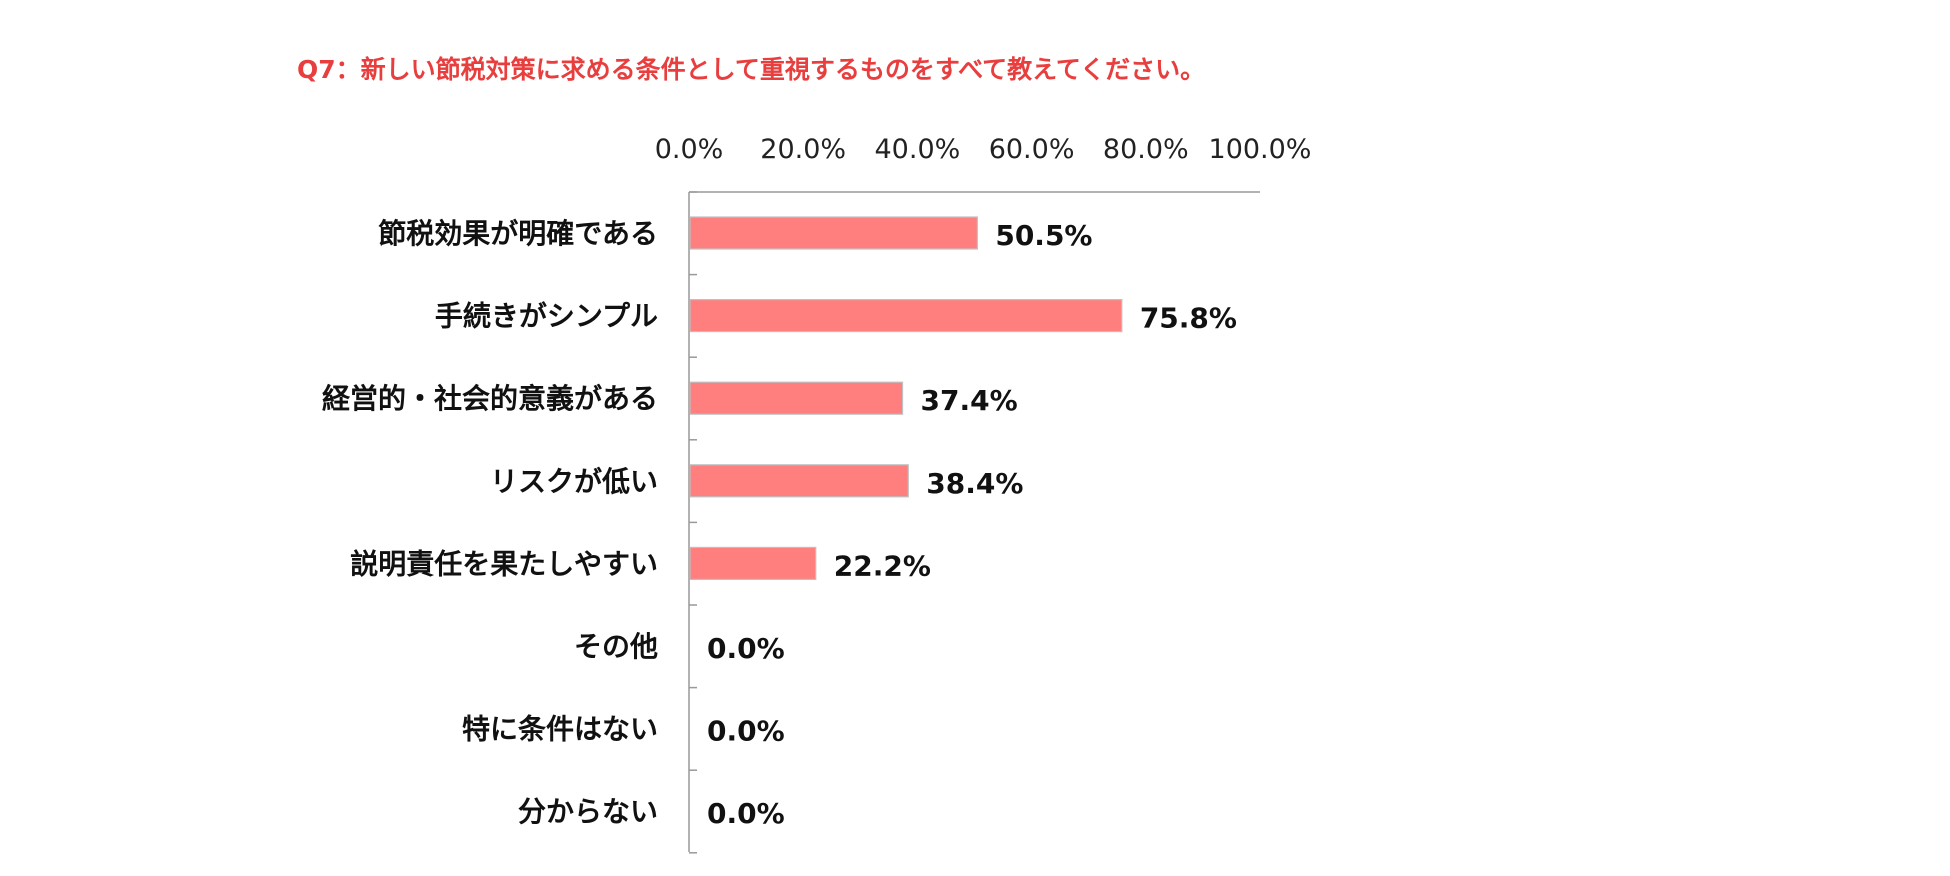 The height and width of the screenshot is (876, 1950). I want to click on category-label: リスクが低い, so click(574, 481).